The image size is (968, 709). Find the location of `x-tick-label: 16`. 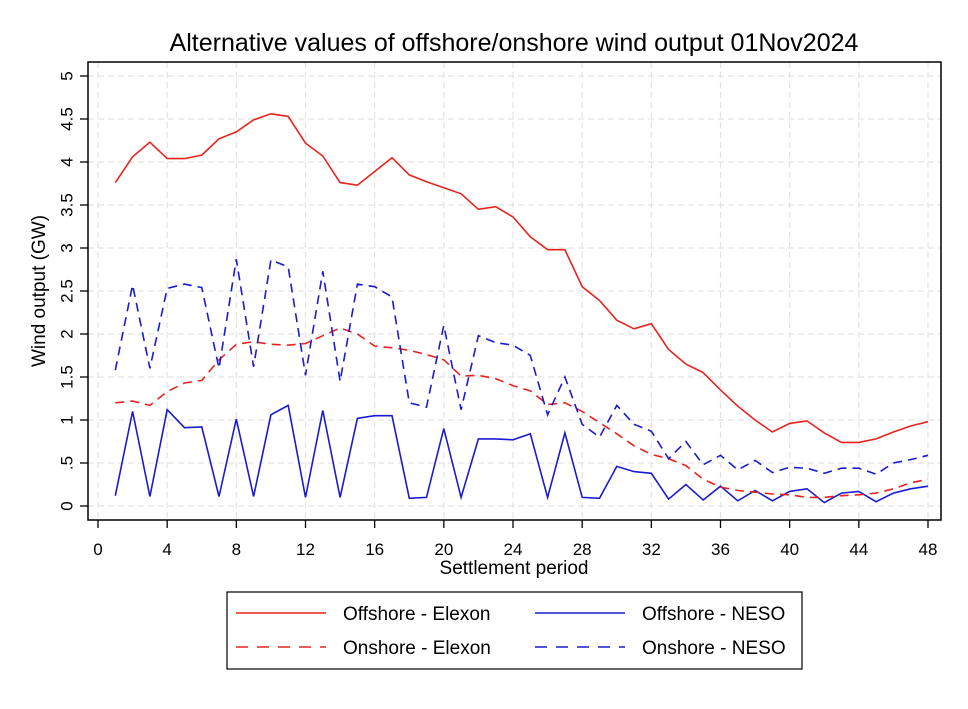

x-tick-label: 16 is located at coordinates (374, 549).